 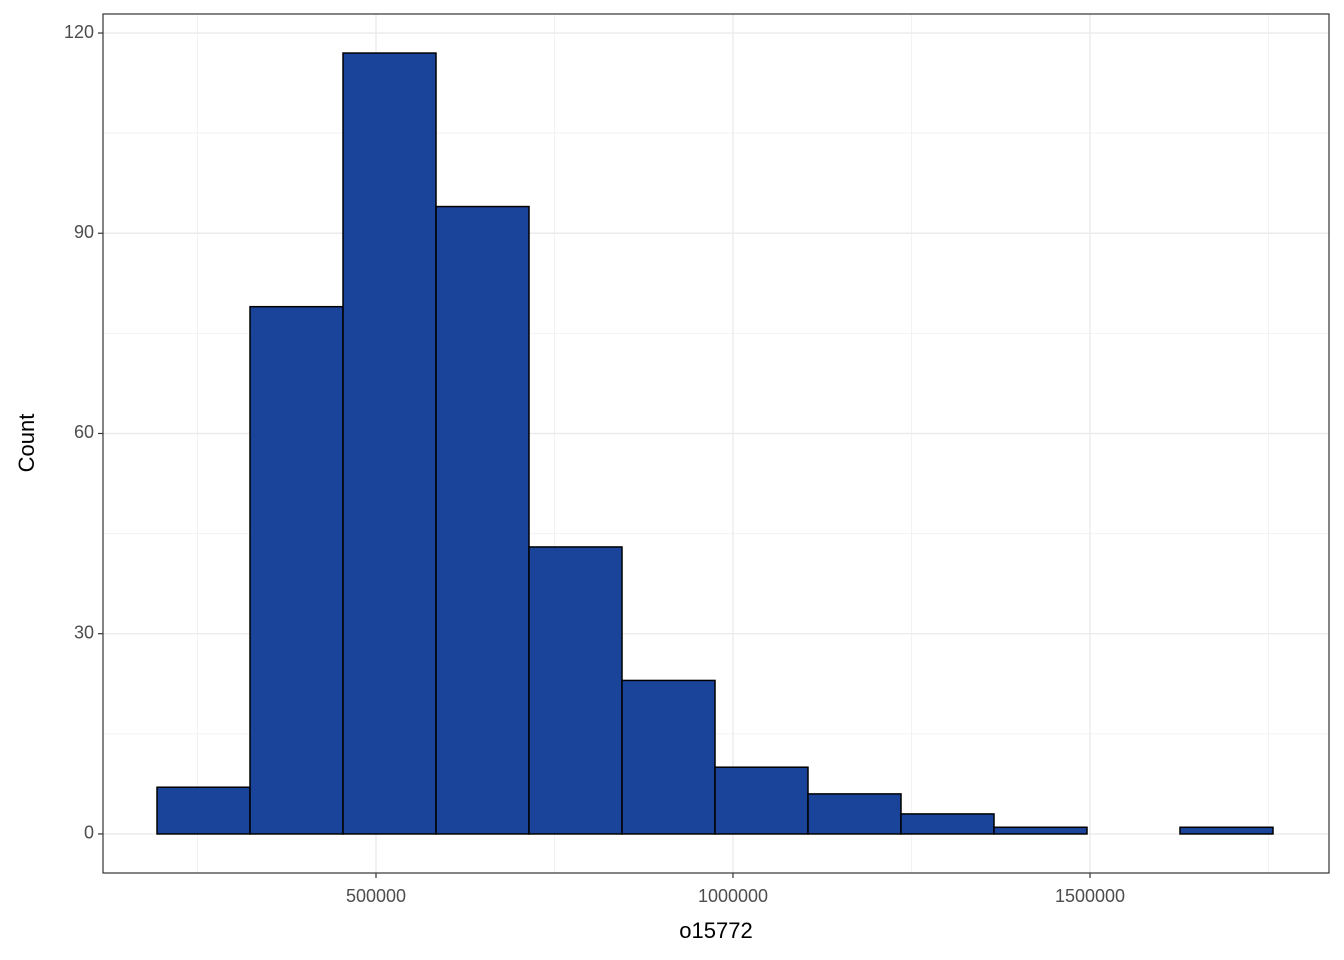 I want to click on y-tick-label: 0, so click(x=89, y=833).